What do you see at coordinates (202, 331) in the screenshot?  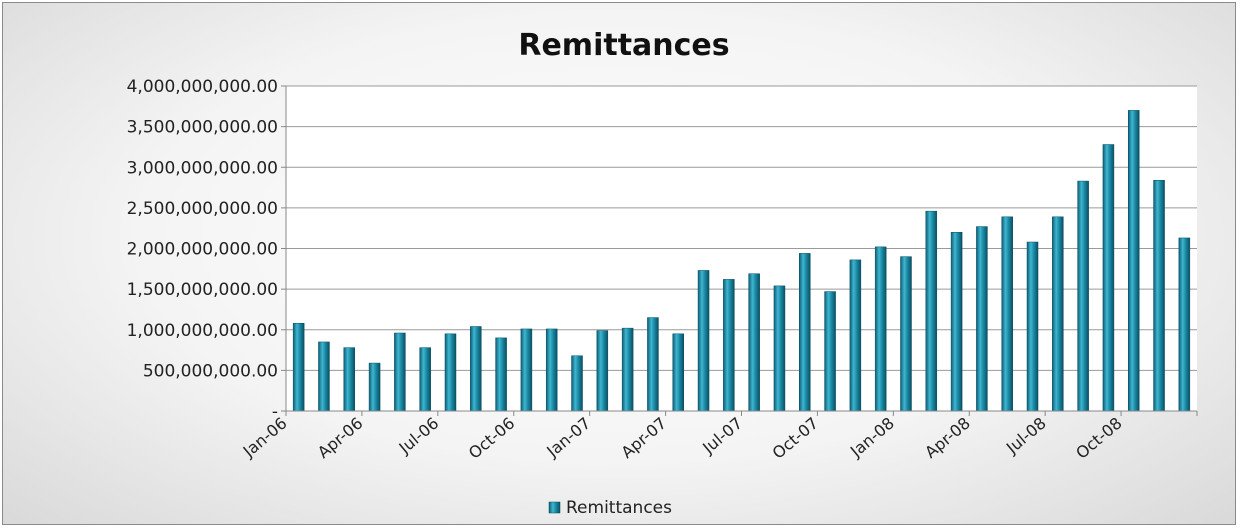 I see `y-tick-label: 1,000,000,000.00` at bounding box center [202, 331].